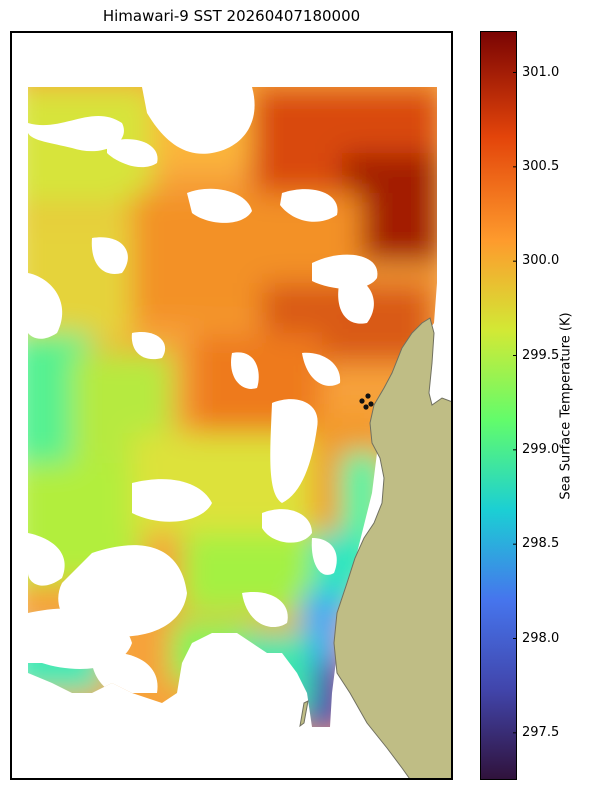  Describe the element at coordinates (541, 449) in the screenshot. I see `colorbar-tick-label: 299.0` at that location.